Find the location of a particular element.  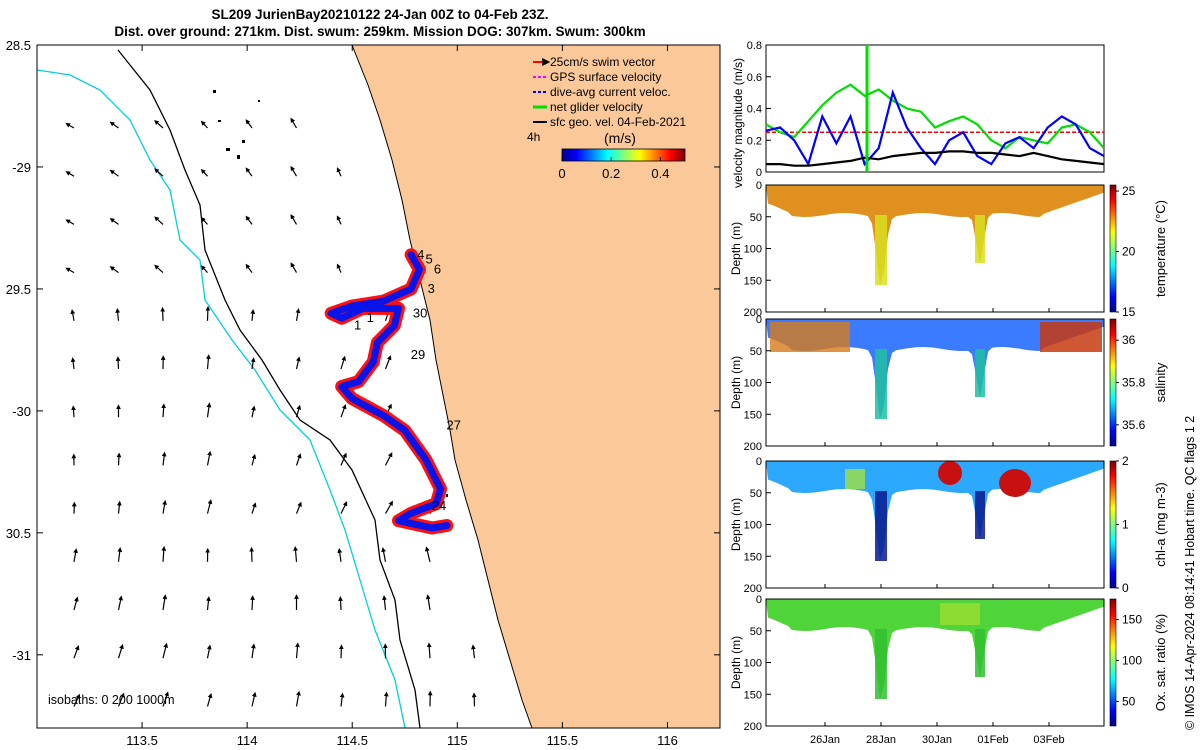

map-ytick-label: 30.5 is located at coordinates (18, 533).